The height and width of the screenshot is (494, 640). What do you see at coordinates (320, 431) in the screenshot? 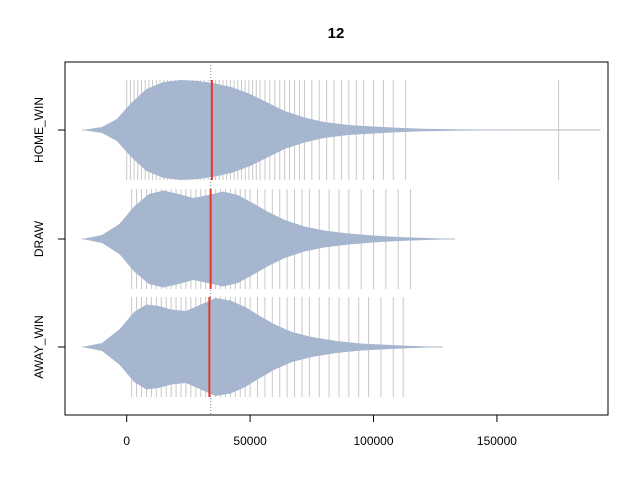
I see `x-axis: 0 50000 100000 150000` at bounding box center [320, 431].